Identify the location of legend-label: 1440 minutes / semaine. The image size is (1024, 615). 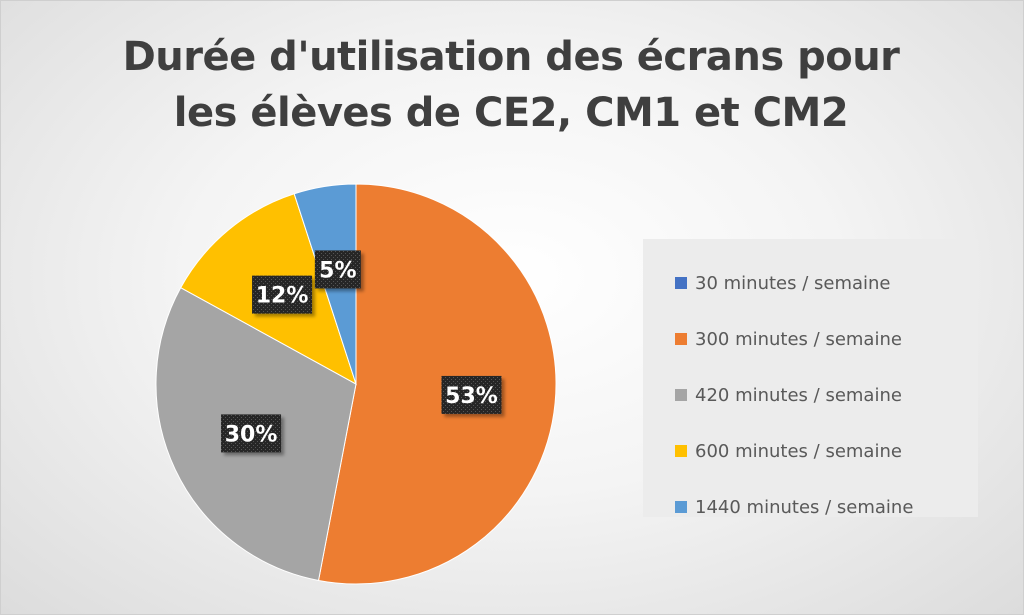
(804, 507).